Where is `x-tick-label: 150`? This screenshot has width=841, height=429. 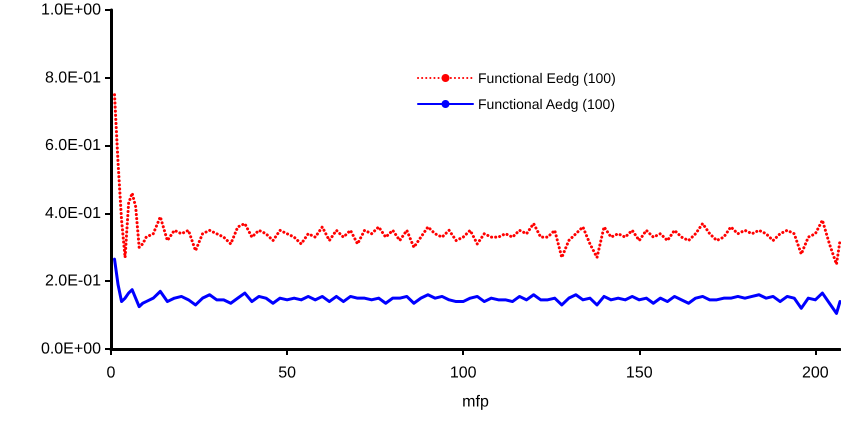
x-tick-label: 150 is located at coordinates (639, 373).